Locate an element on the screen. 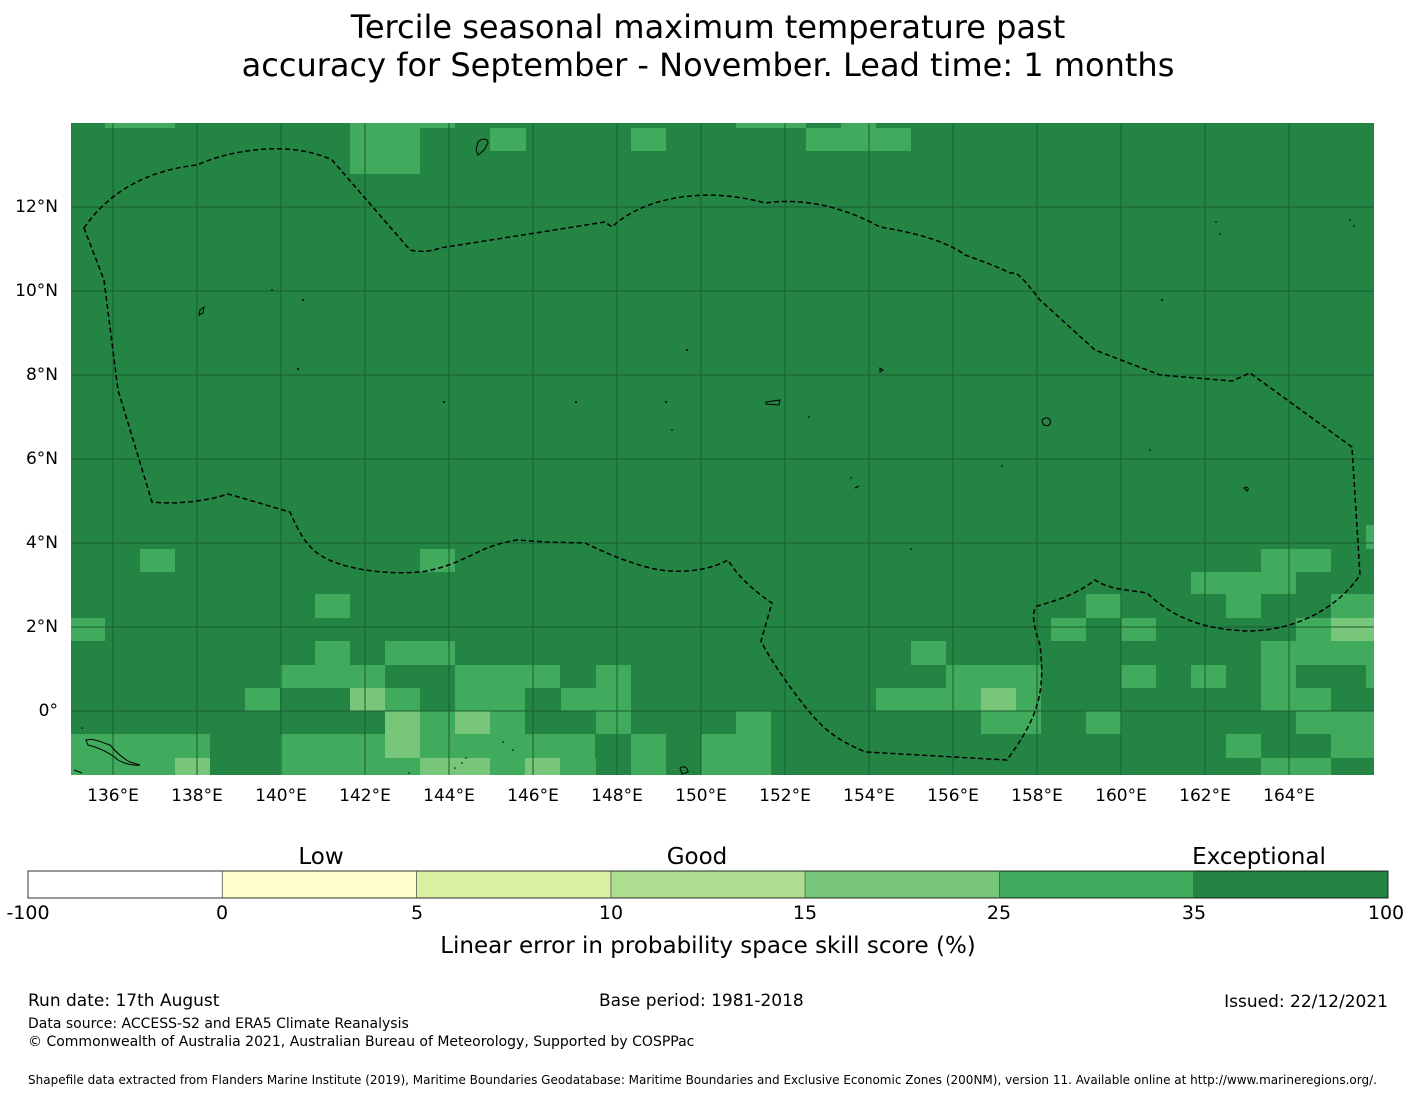 Image resolution: width=1416 pixels, height=1095 pixels. lat-label: 2°N is located at coordinates (41, 627).